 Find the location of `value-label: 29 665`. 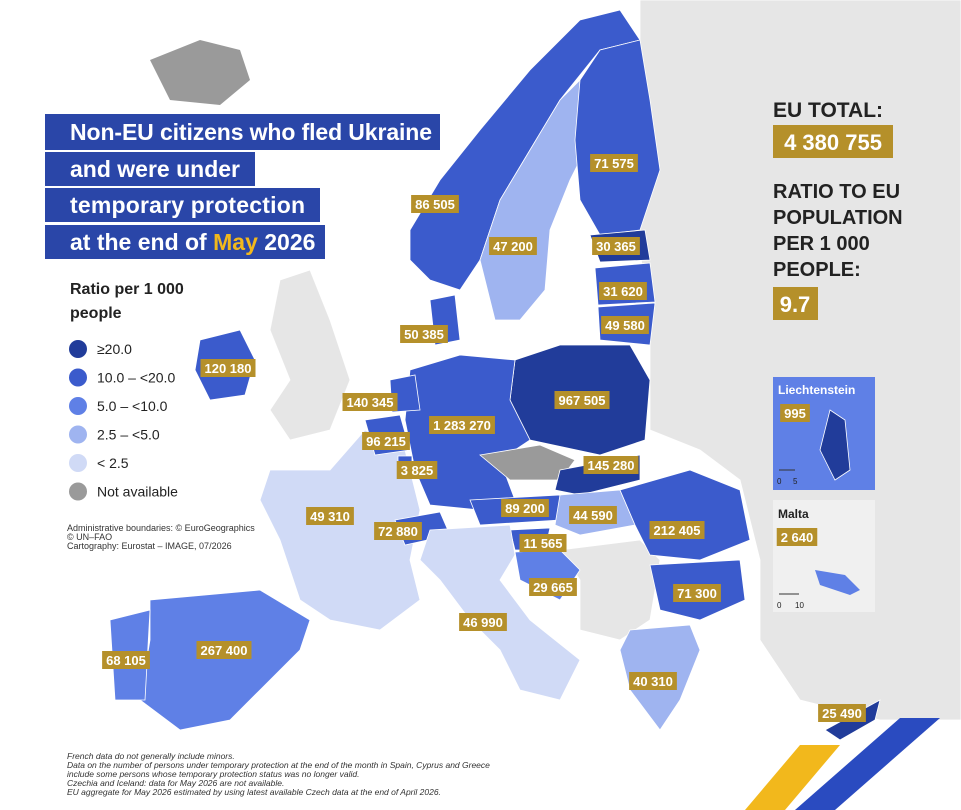

value-label: 29 665 is located at coordinates (553, 587).